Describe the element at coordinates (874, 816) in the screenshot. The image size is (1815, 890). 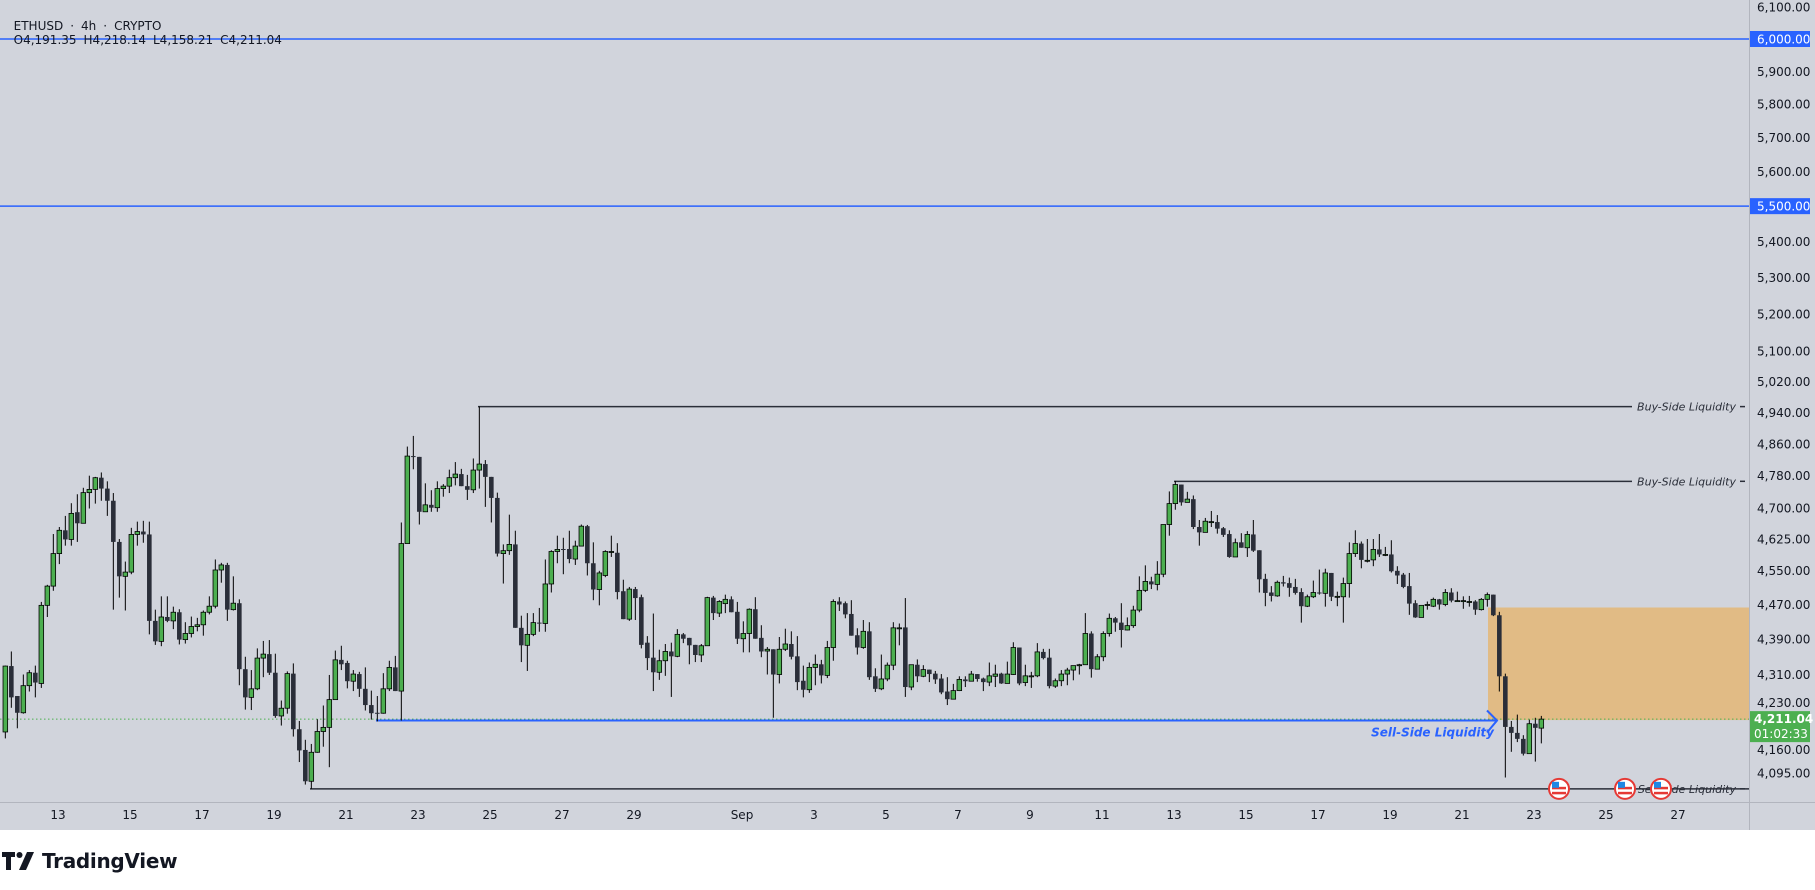
I see `time-axis` at that location.